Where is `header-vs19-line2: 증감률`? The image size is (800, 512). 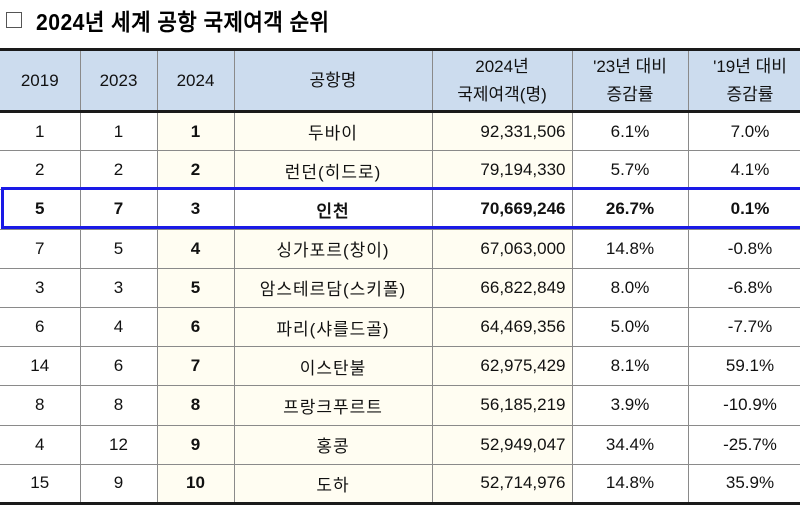
header-vs19-line2: 증감률 is located at coordinates (750, 94).